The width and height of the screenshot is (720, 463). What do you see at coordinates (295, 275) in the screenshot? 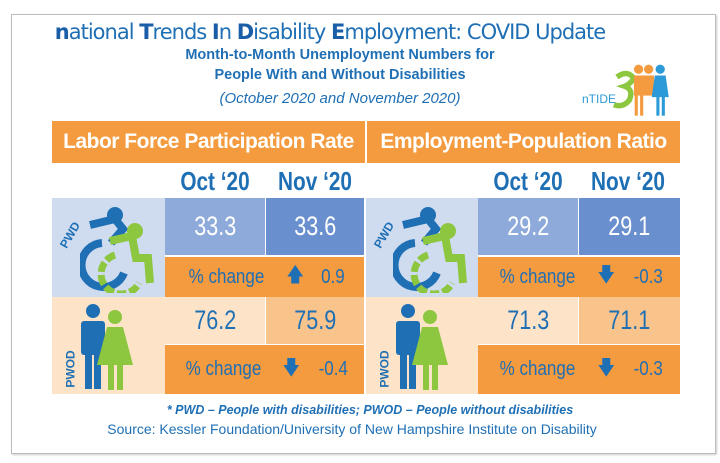
I see `arrow-up-icon: 🡅` at bounding box center [295, 275].